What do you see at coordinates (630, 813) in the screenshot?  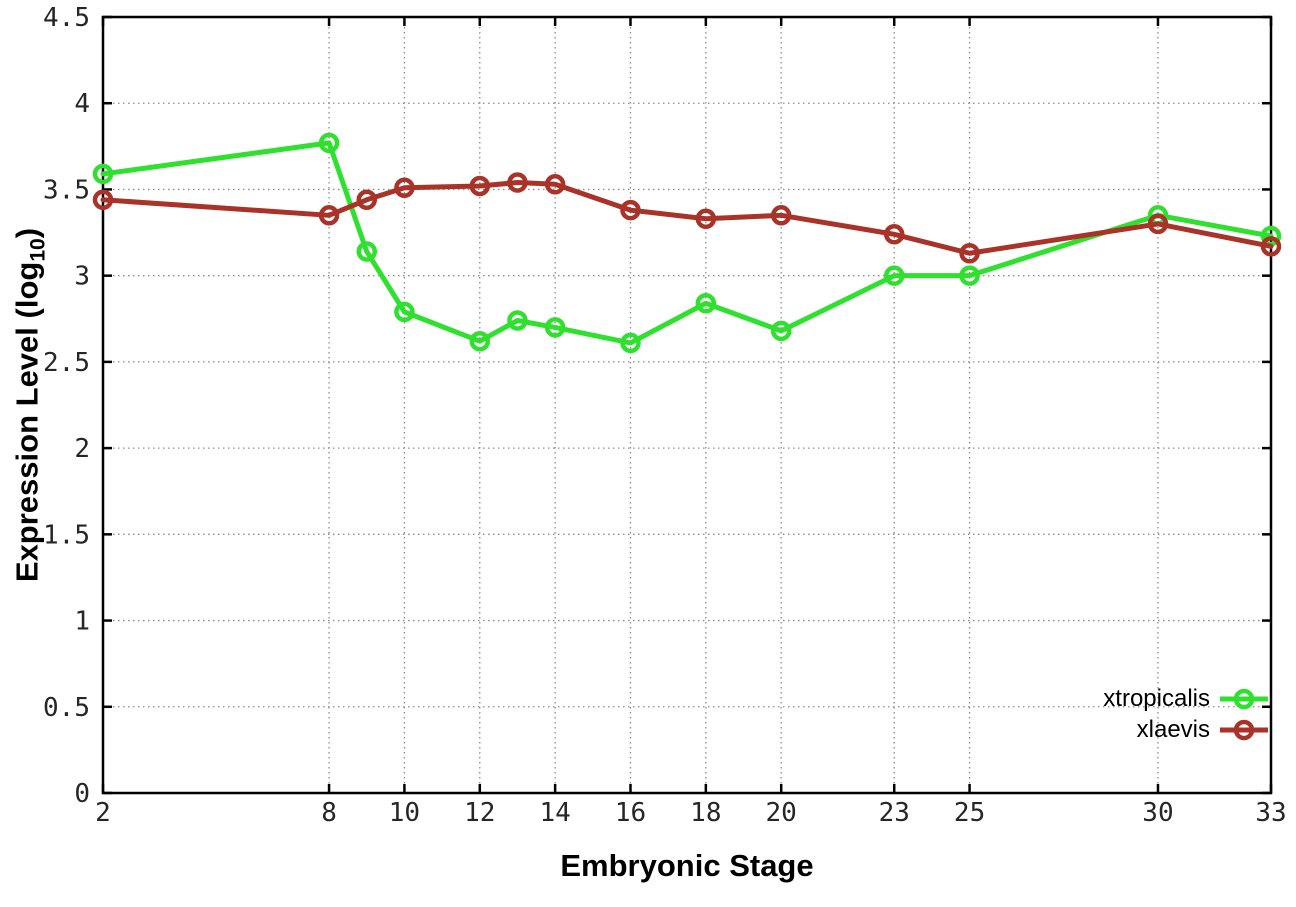 I see `x-tick-label: 16` at bounding box center [630, 813].